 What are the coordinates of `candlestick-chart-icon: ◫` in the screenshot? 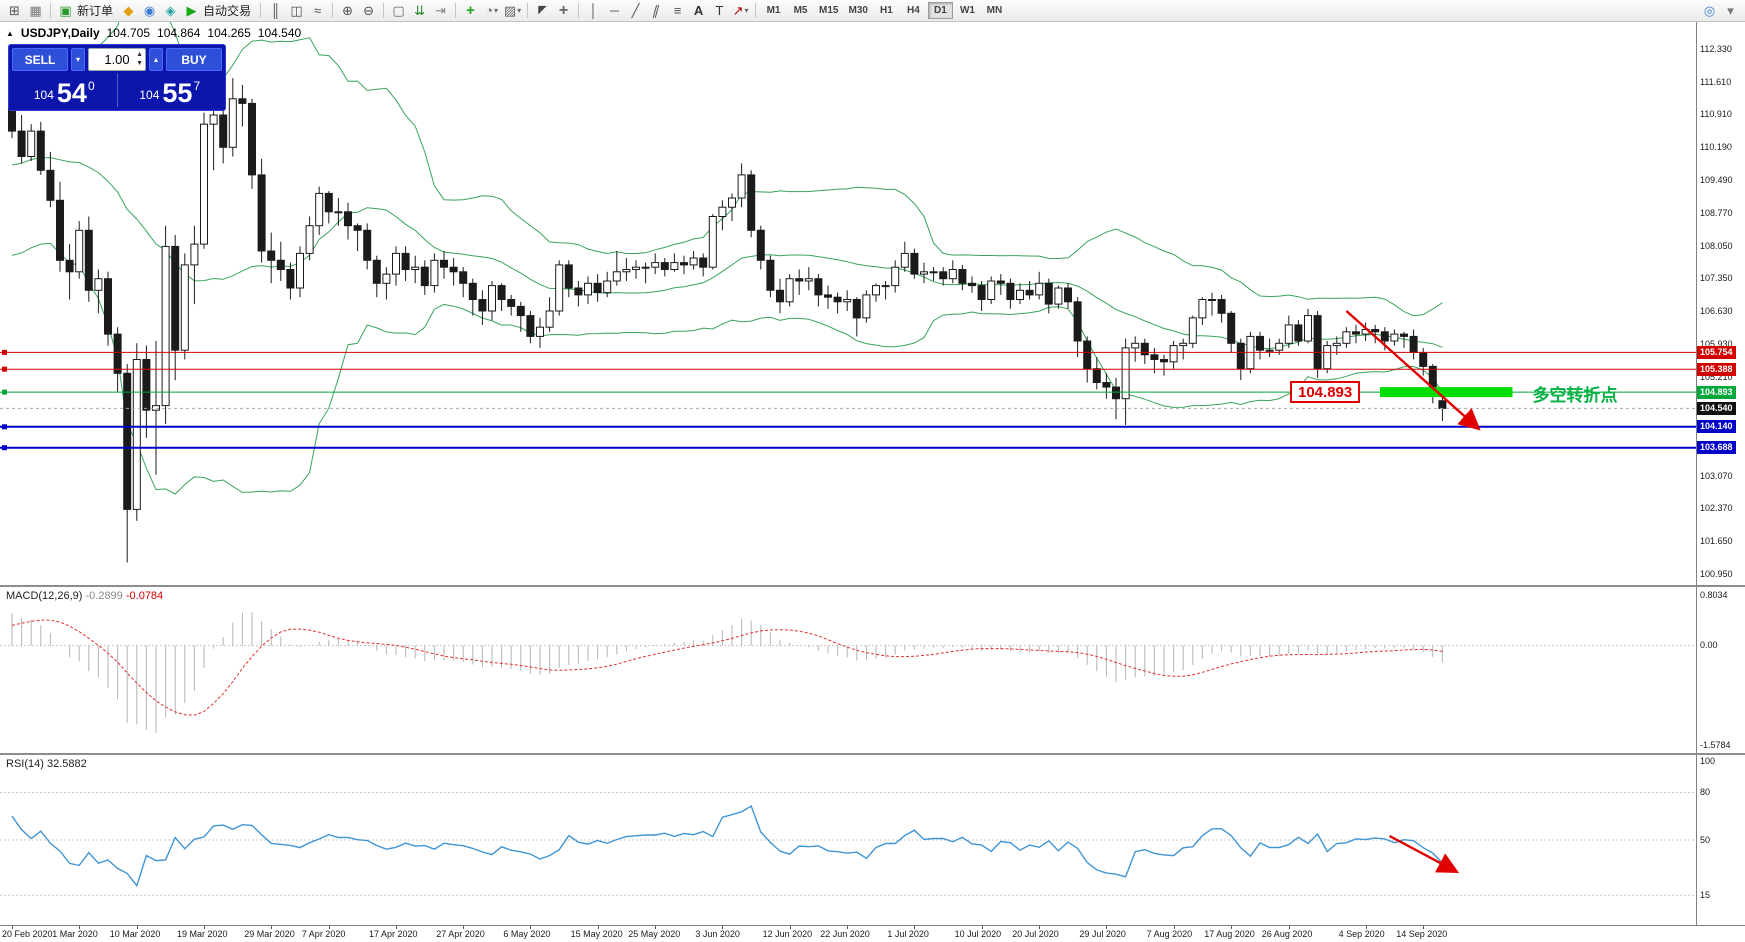 It's located at (296, 10).